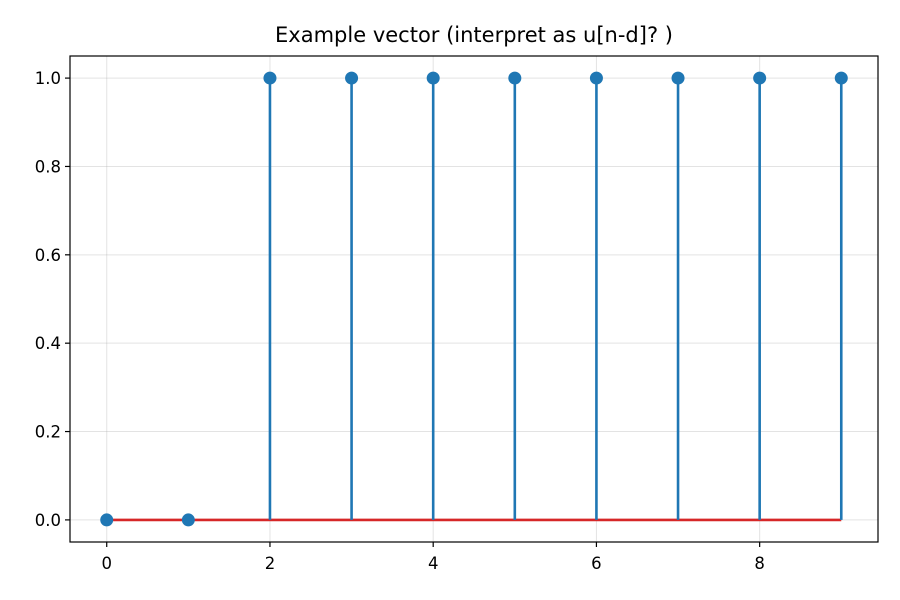 This screenshot has width=900, height=600. What do you see at coordinates (106, 563) in the screenshot?
I see `x-tick-label: 0` at bounding box center [106, 563].